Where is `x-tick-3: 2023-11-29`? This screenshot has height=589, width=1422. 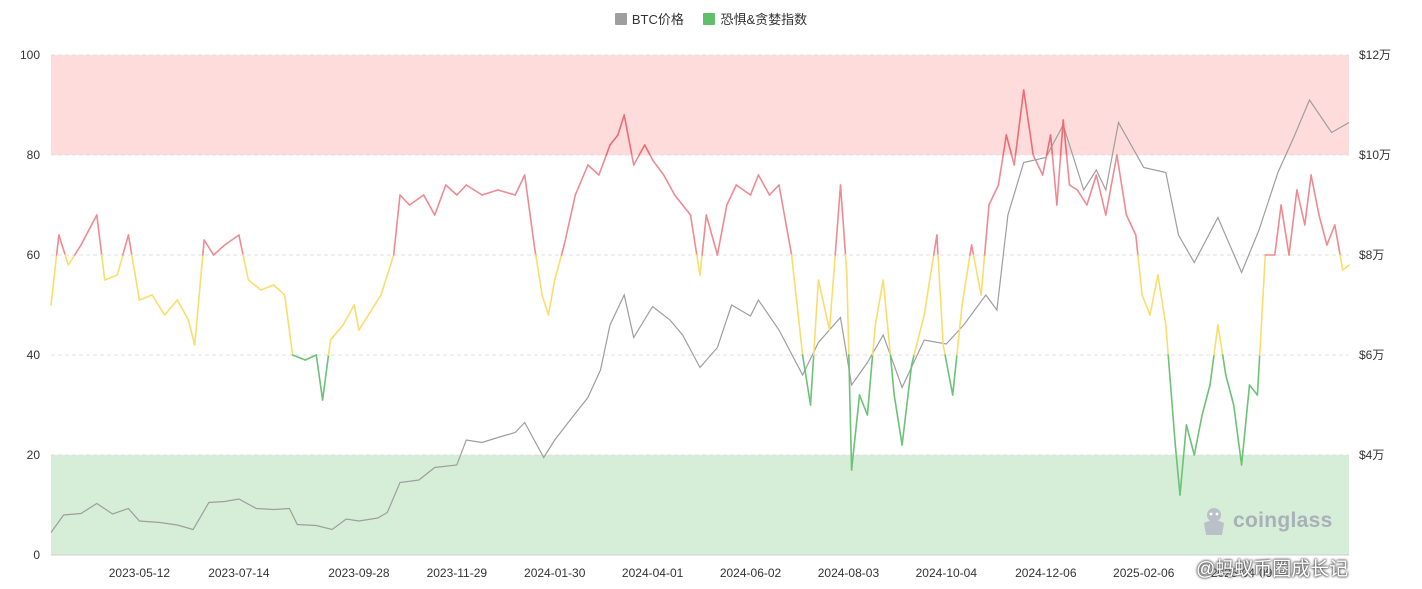 x-tick-3: 2023-11-29 is located at coordinates (457, 573).